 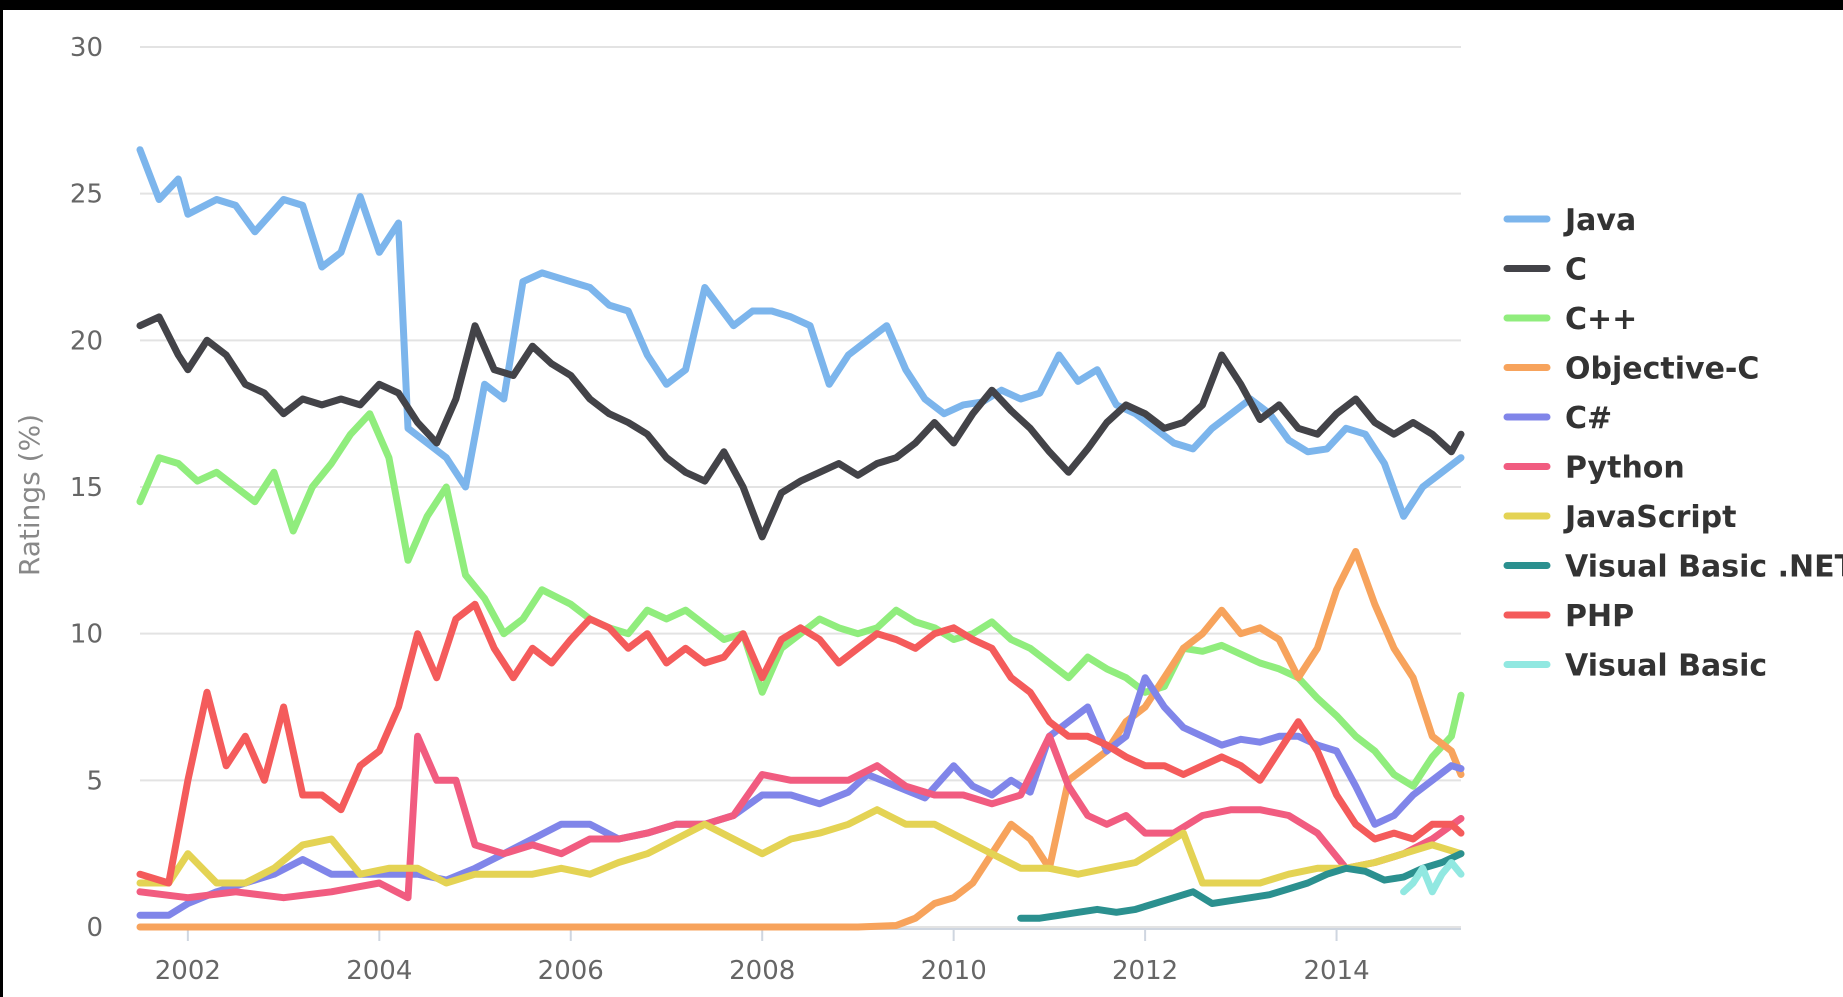 What do you see at coordinates (1666, 666) in the screenshot?
I see `legend-label: Visual Basic` at bounding box center [1666, 666].